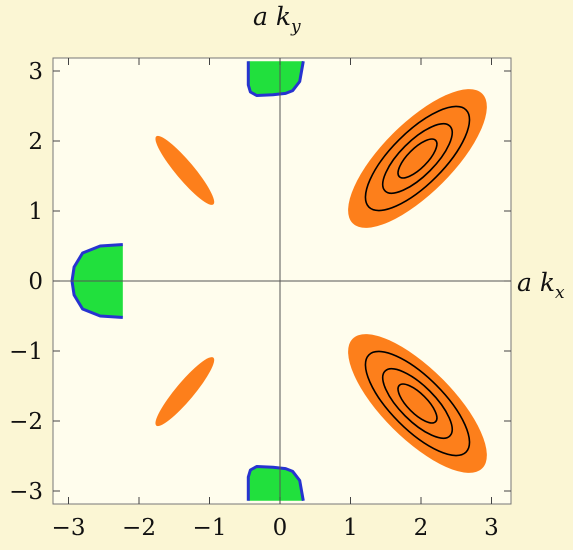  What do you see at coordinates (35, 212) in the screenshot?
I see `y-tick-label: 1` at bounding box center [35, 212].